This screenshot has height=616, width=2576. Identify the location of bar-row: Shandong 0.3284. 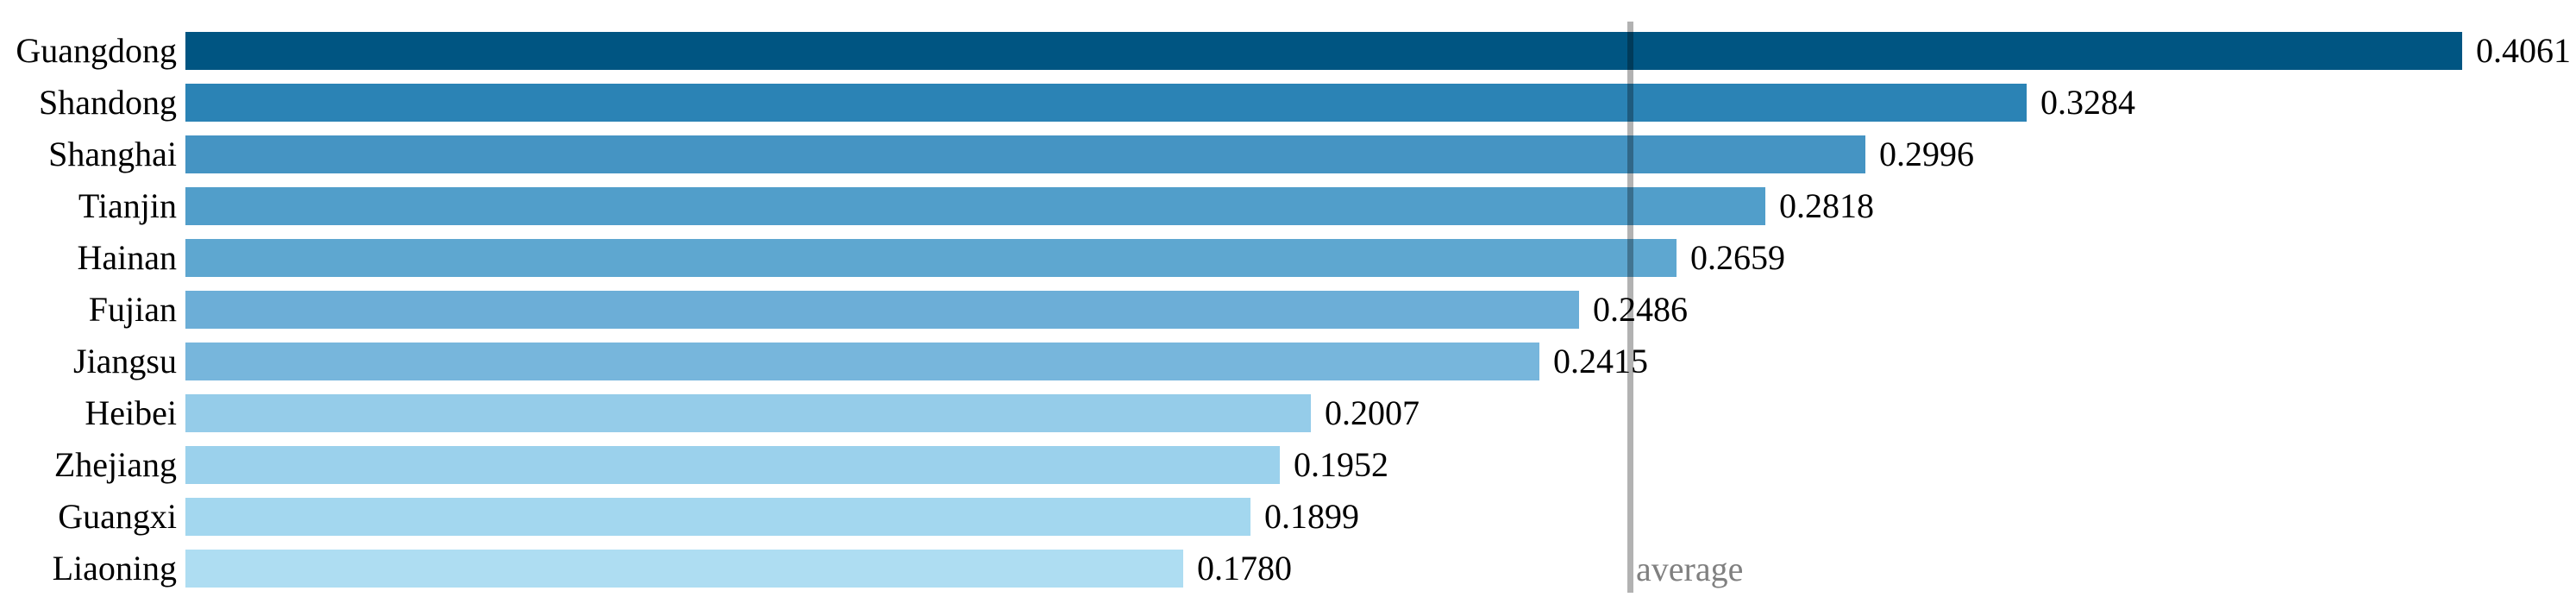
(1288, 103).